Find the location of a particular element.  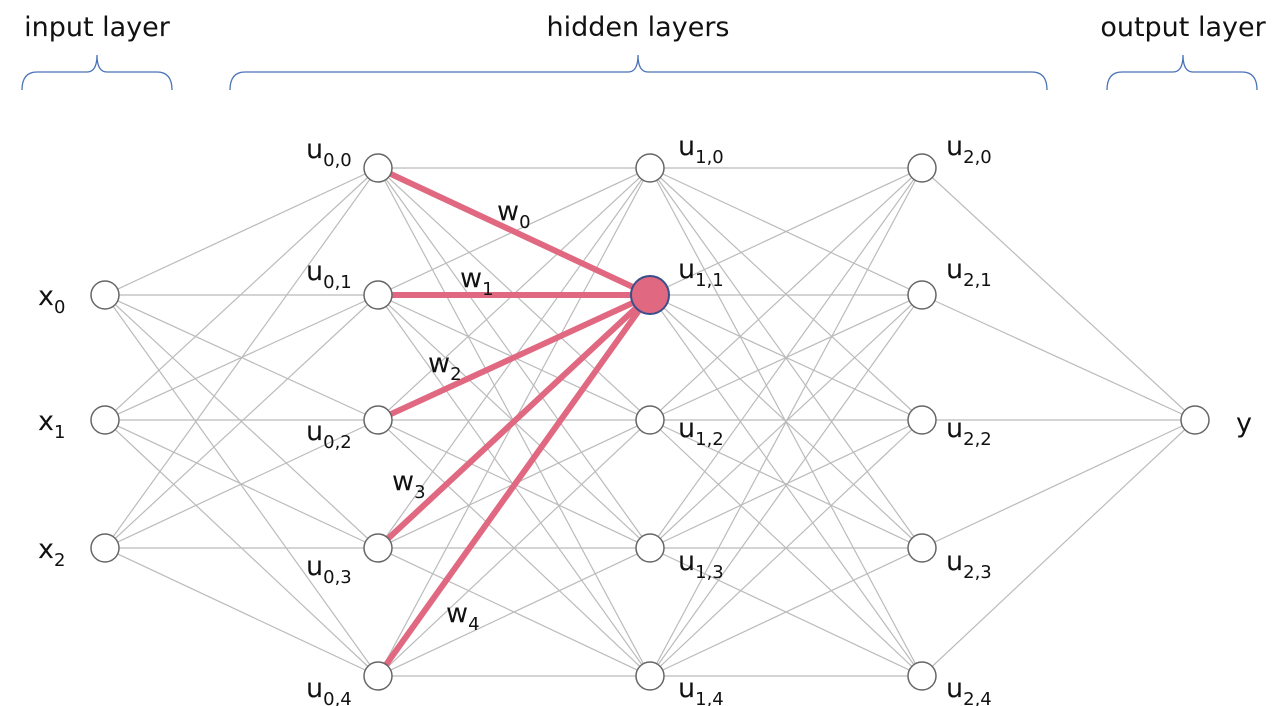

label: u2,2 is located at coordinates (969, 431).